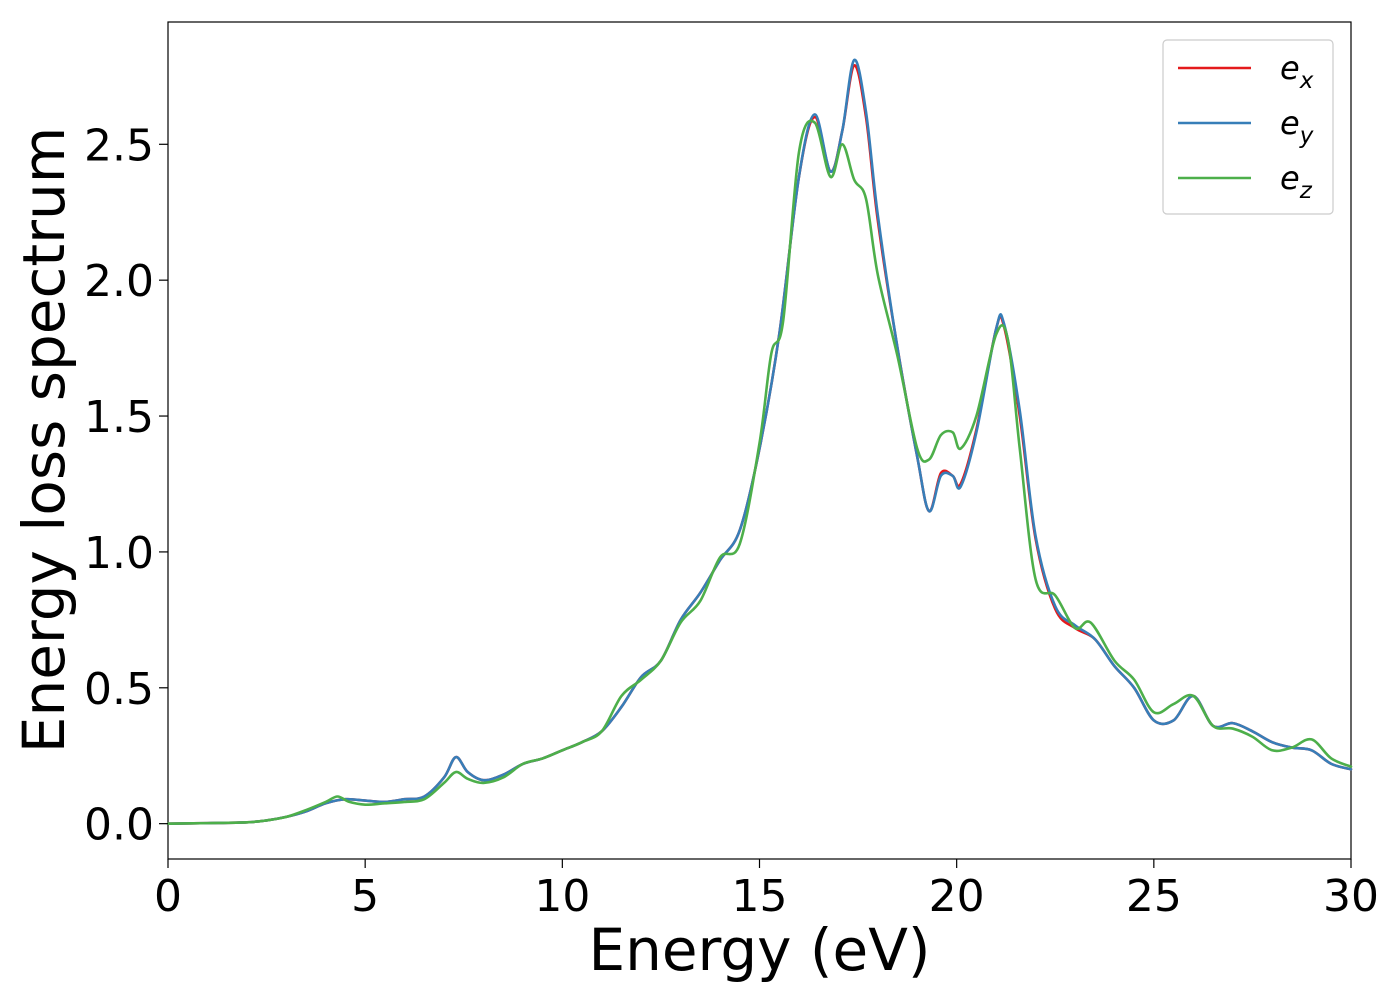  What do you see at coordinates (957, 896) in the screenshot?
I see `x-tick-label: 20` at bounding box center [957, 896].